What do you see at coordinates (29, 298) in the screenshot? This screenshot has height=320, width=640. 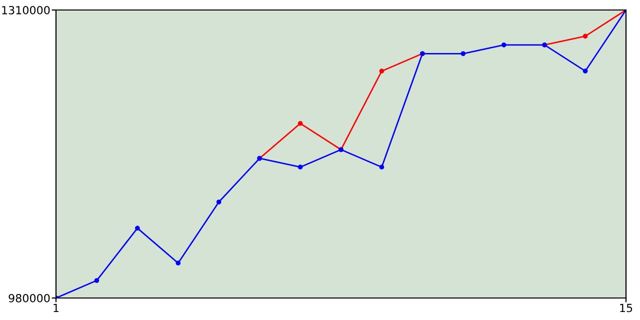 I see `y-tick-label: 980000` at bounding box center [29, 298].